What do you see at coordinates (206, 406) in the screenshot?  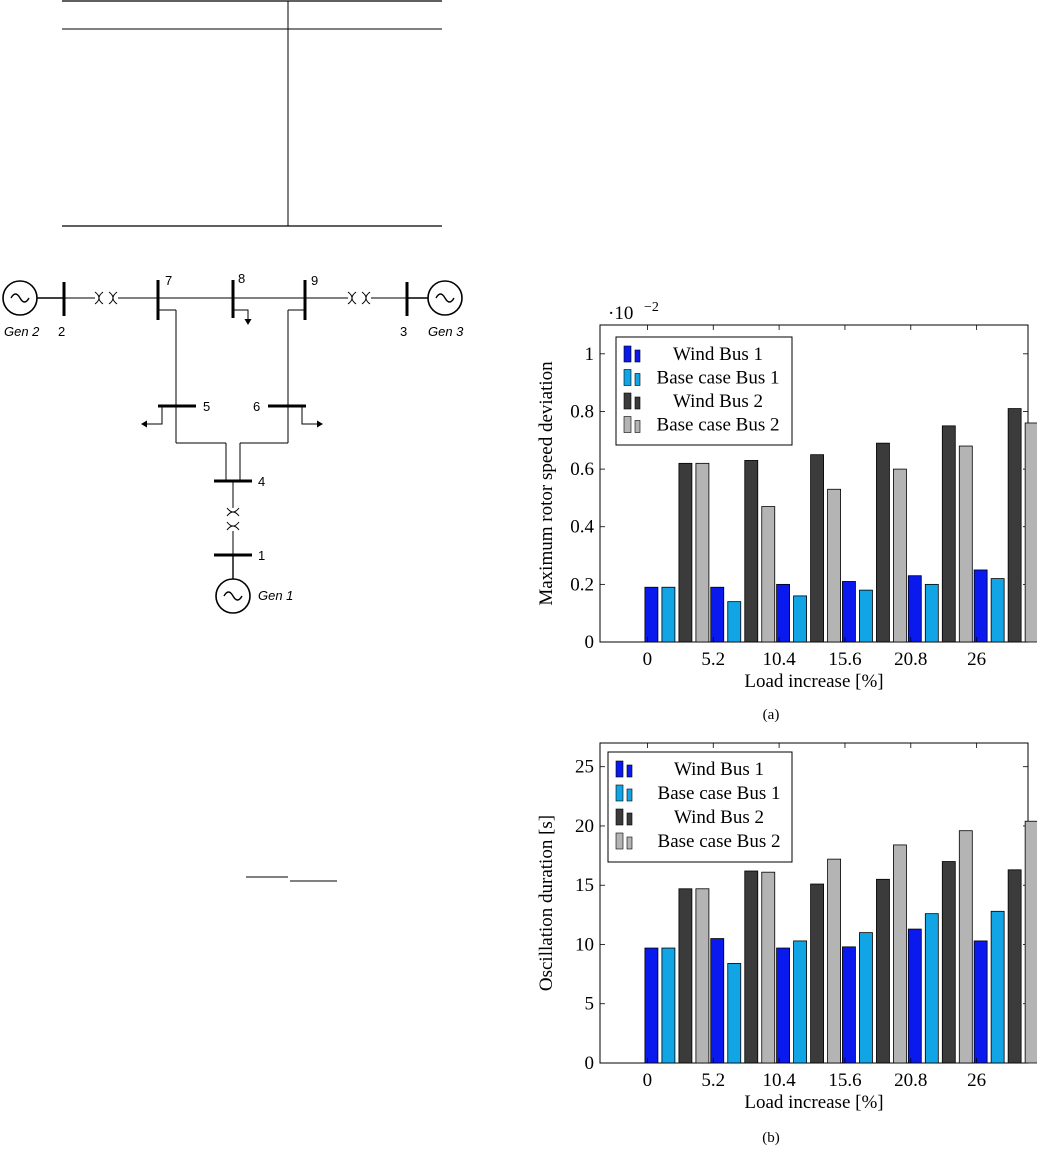 I see `bus-label-5: 5` at bounding box center [206, 406].